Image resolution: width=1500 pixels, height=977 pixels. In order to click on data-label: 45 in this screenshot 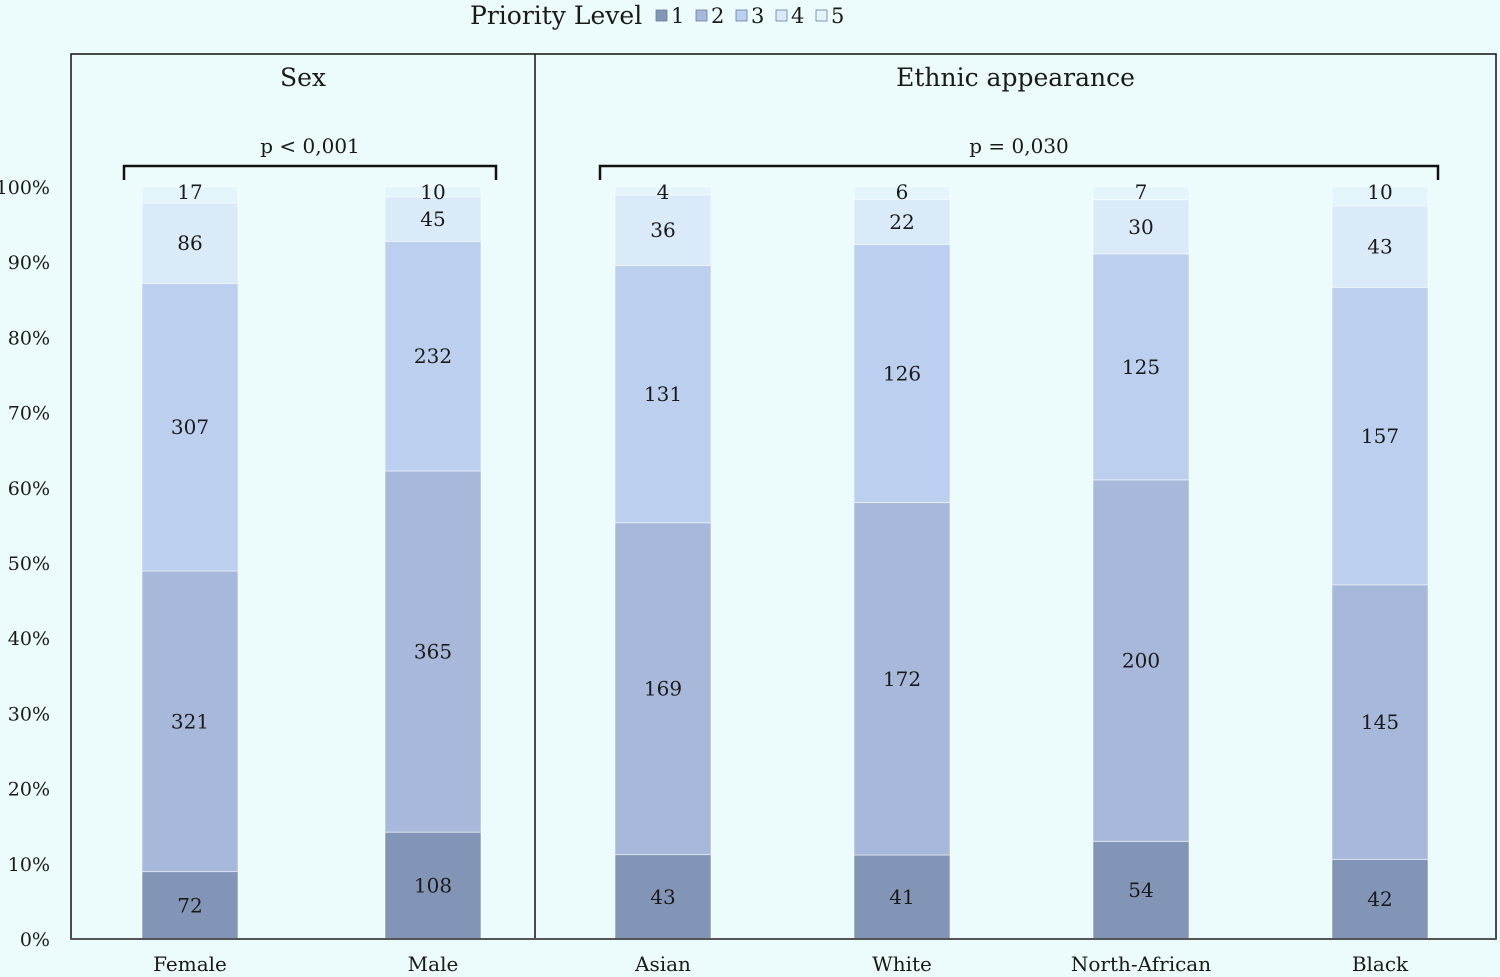, I will do `click(432, 219)`.